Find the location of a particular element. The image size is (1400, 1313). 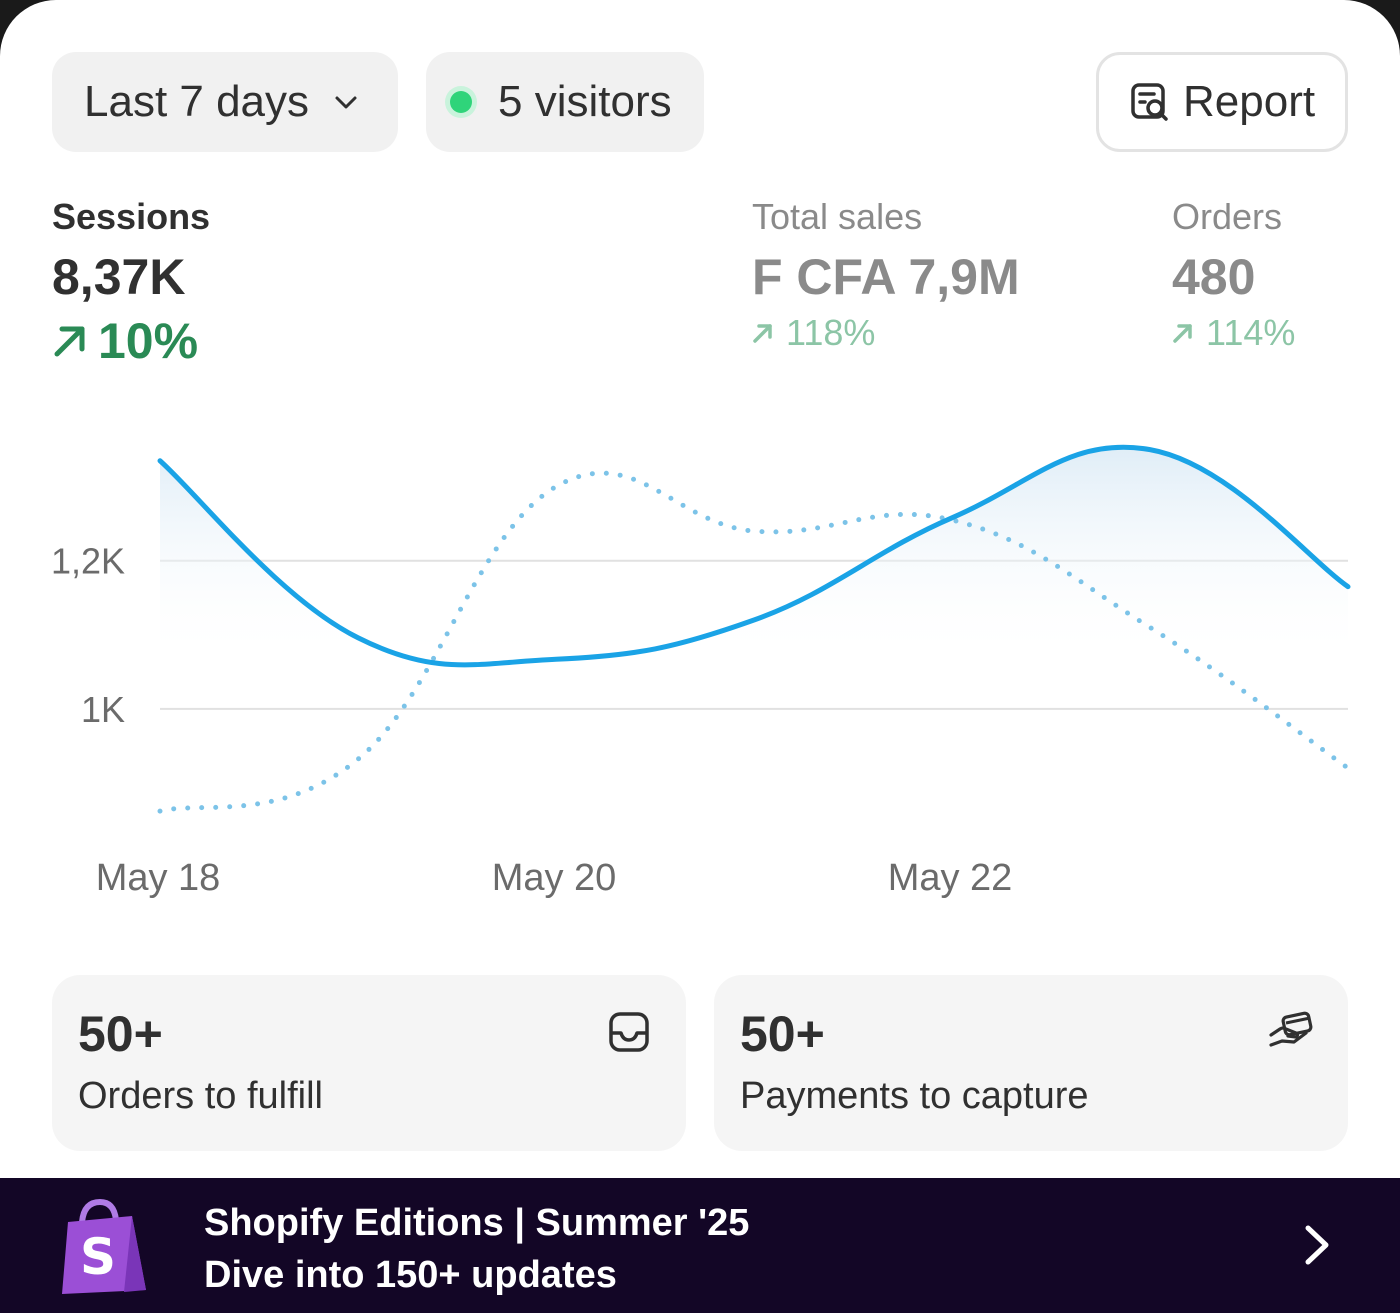

y-tick-label: 1,2K is located at coordinates (88, 561).